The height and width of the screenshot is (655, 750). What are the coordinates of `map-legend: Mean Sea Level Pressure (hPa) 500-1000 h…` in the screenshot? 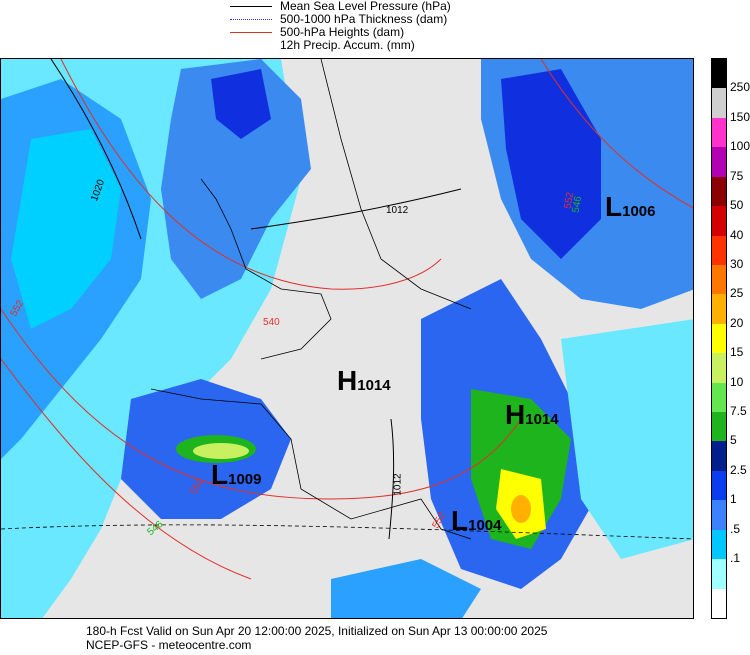 It's located at (380, 28).